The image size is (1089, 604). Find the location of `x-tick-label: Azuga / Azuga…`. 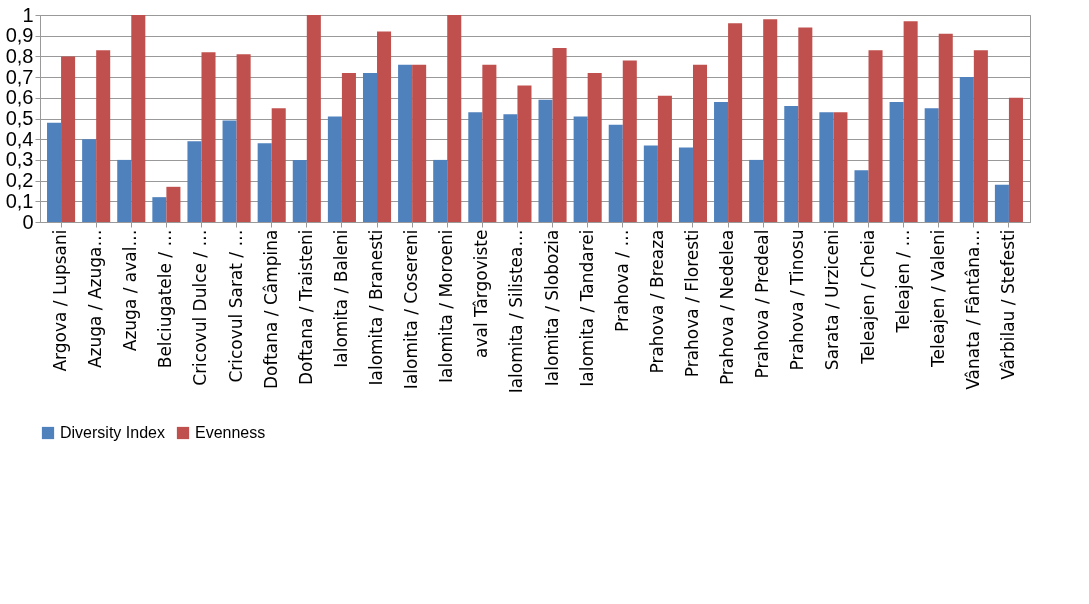

x-tick-label: Azuga / Azuga… is located at coordinates (95, 299).